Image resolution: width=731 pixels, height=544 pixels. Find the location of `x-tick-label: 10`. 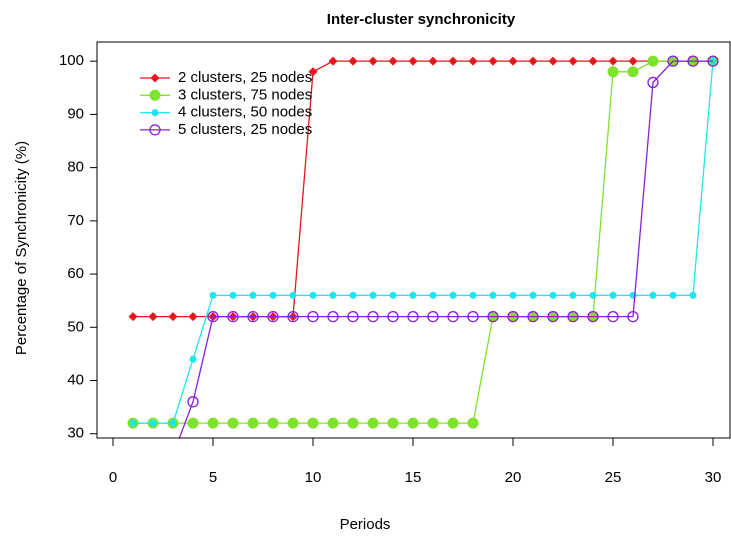

x-tick-label: 10 is located at coordinates (313, 477).